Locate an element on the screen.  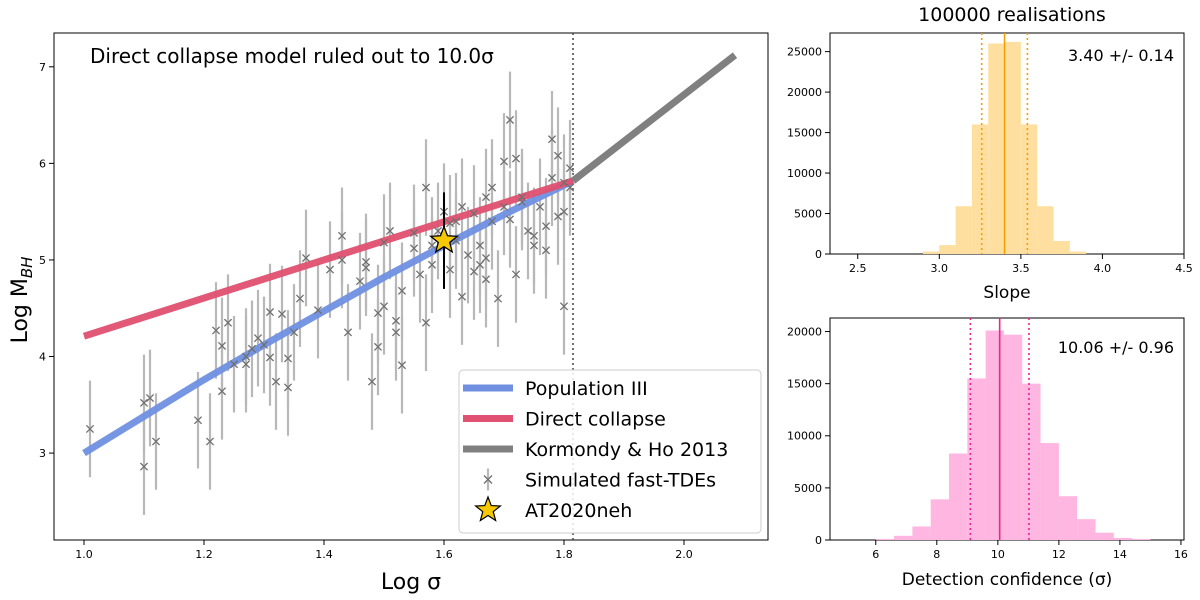
series-line-kormondy-ho-2013 is located at coordinates (654, 118).